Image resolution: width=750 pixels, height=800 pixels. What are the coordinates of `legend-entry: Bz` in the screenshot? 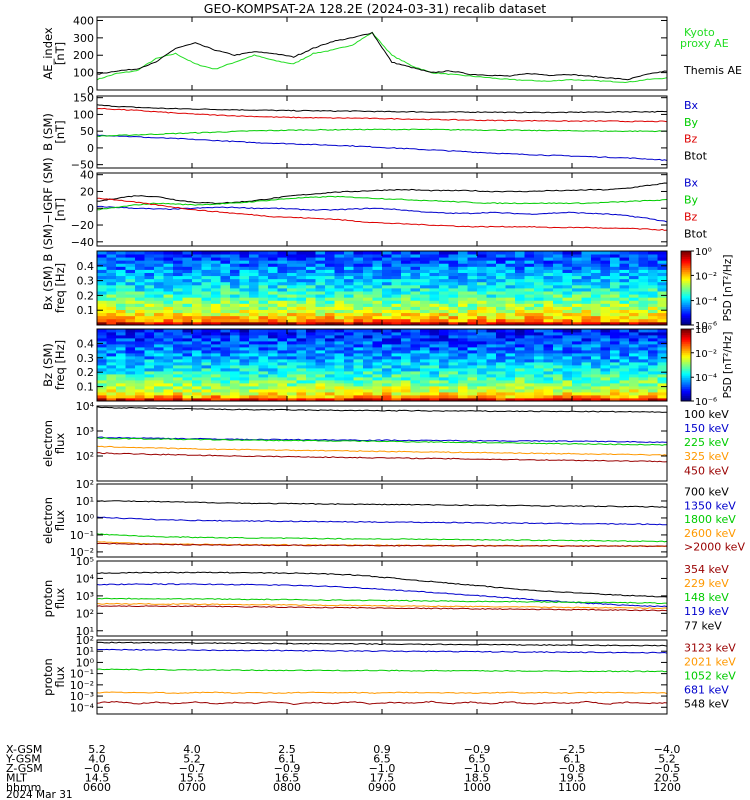 It's located at (691, 216).